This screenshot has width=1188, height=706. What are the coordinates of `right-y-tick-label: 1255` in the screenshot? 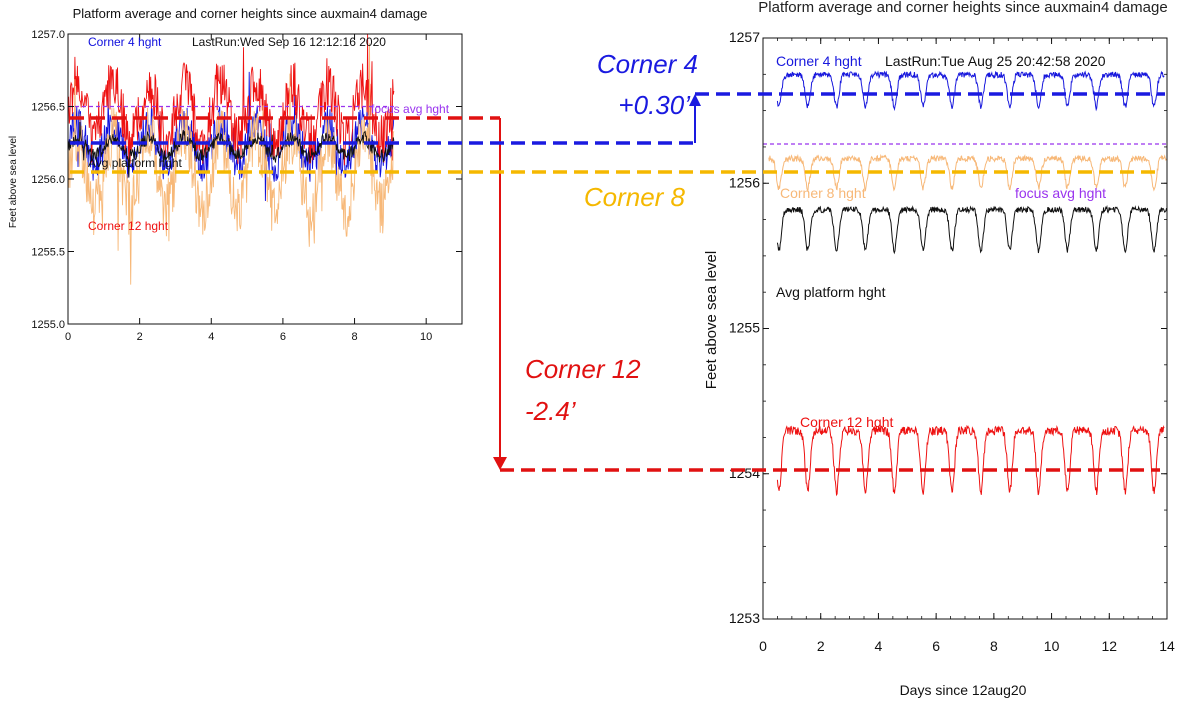 It's located at (744, 328).